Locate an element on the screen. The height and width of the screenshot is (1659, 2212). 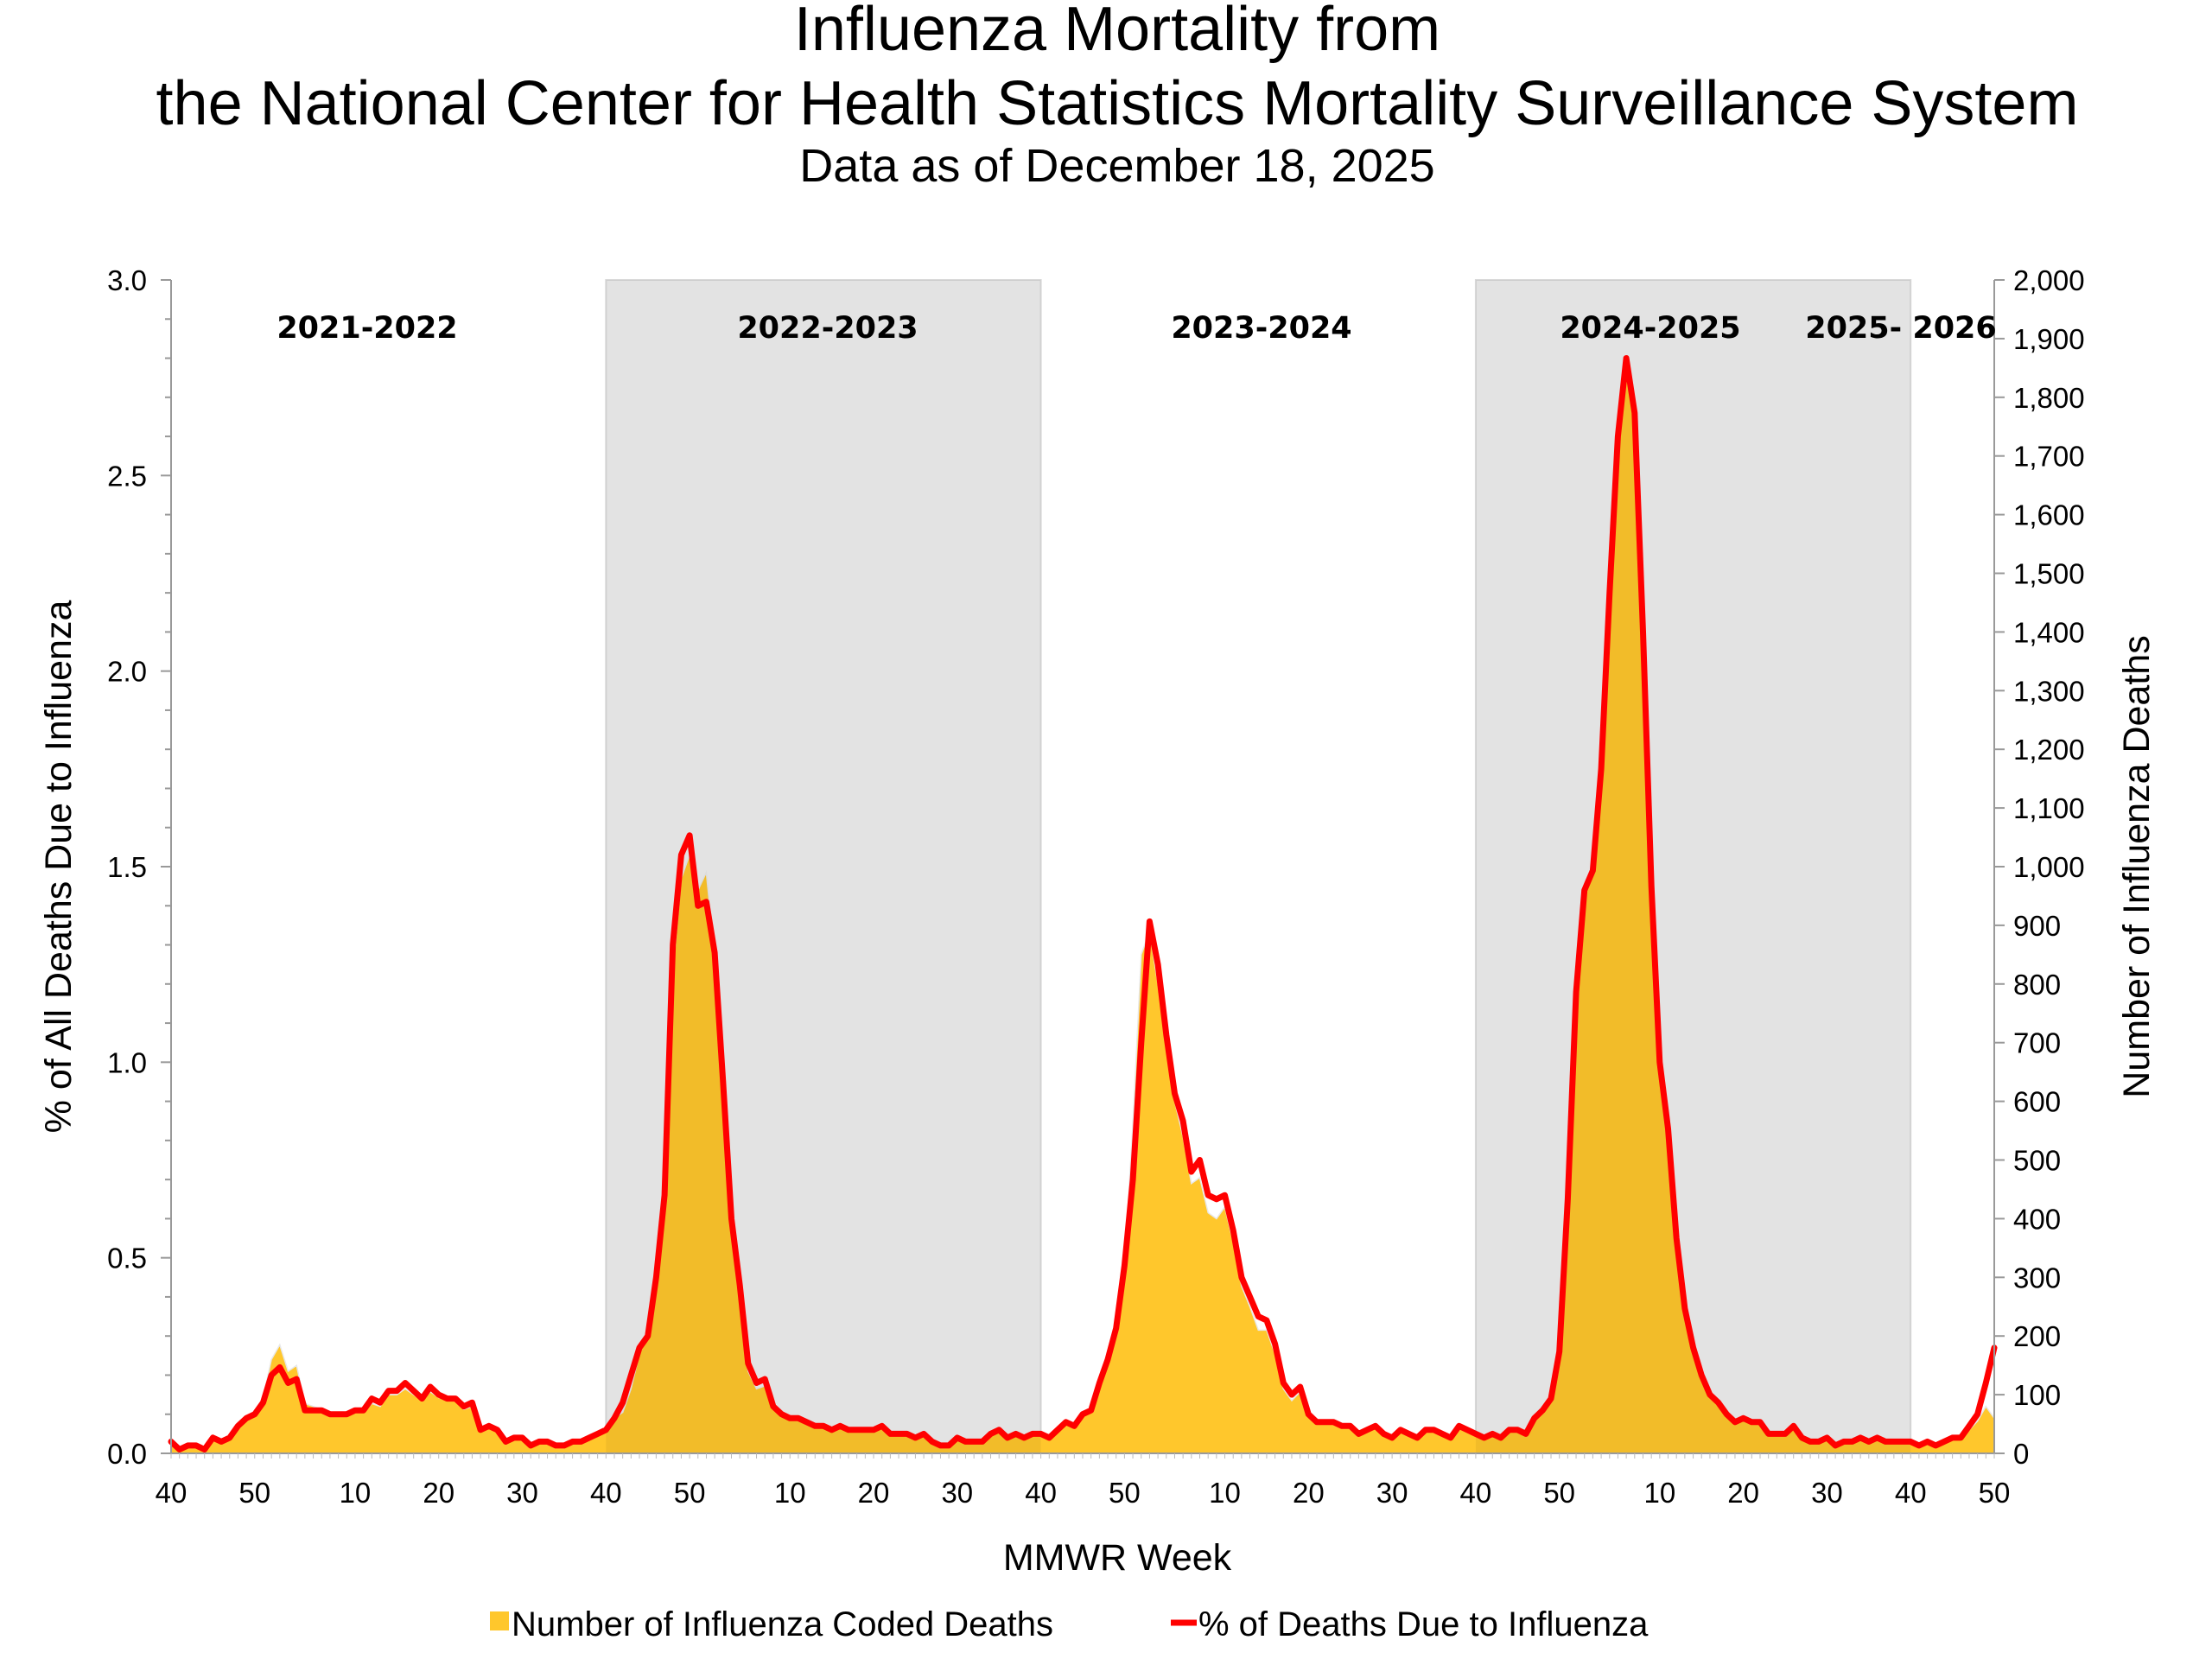
y-right-tick-label: 0 is located at coordinates (2021, 1454).